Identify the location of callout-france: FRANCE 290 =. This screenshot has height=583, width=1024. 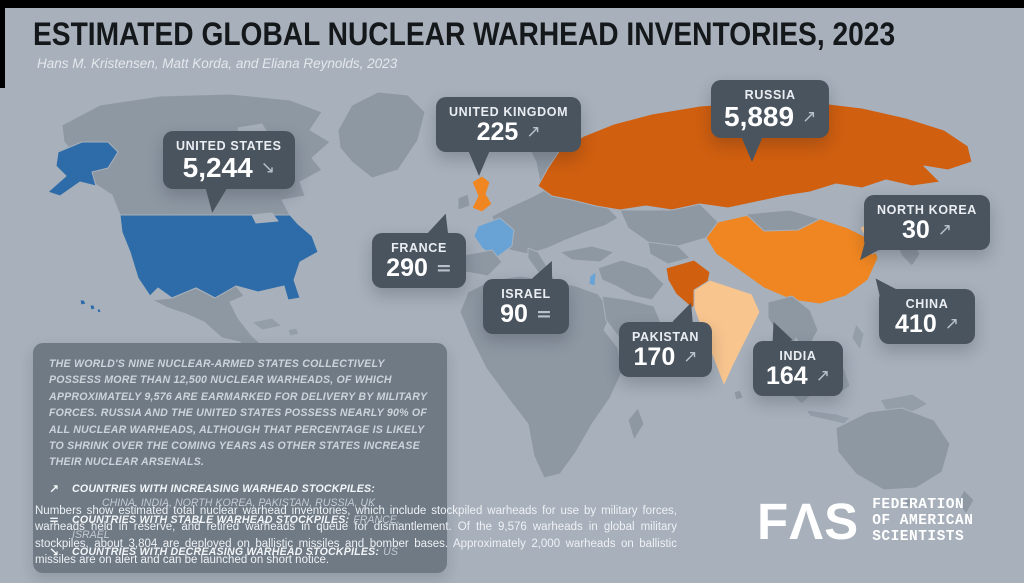
(419, 249).